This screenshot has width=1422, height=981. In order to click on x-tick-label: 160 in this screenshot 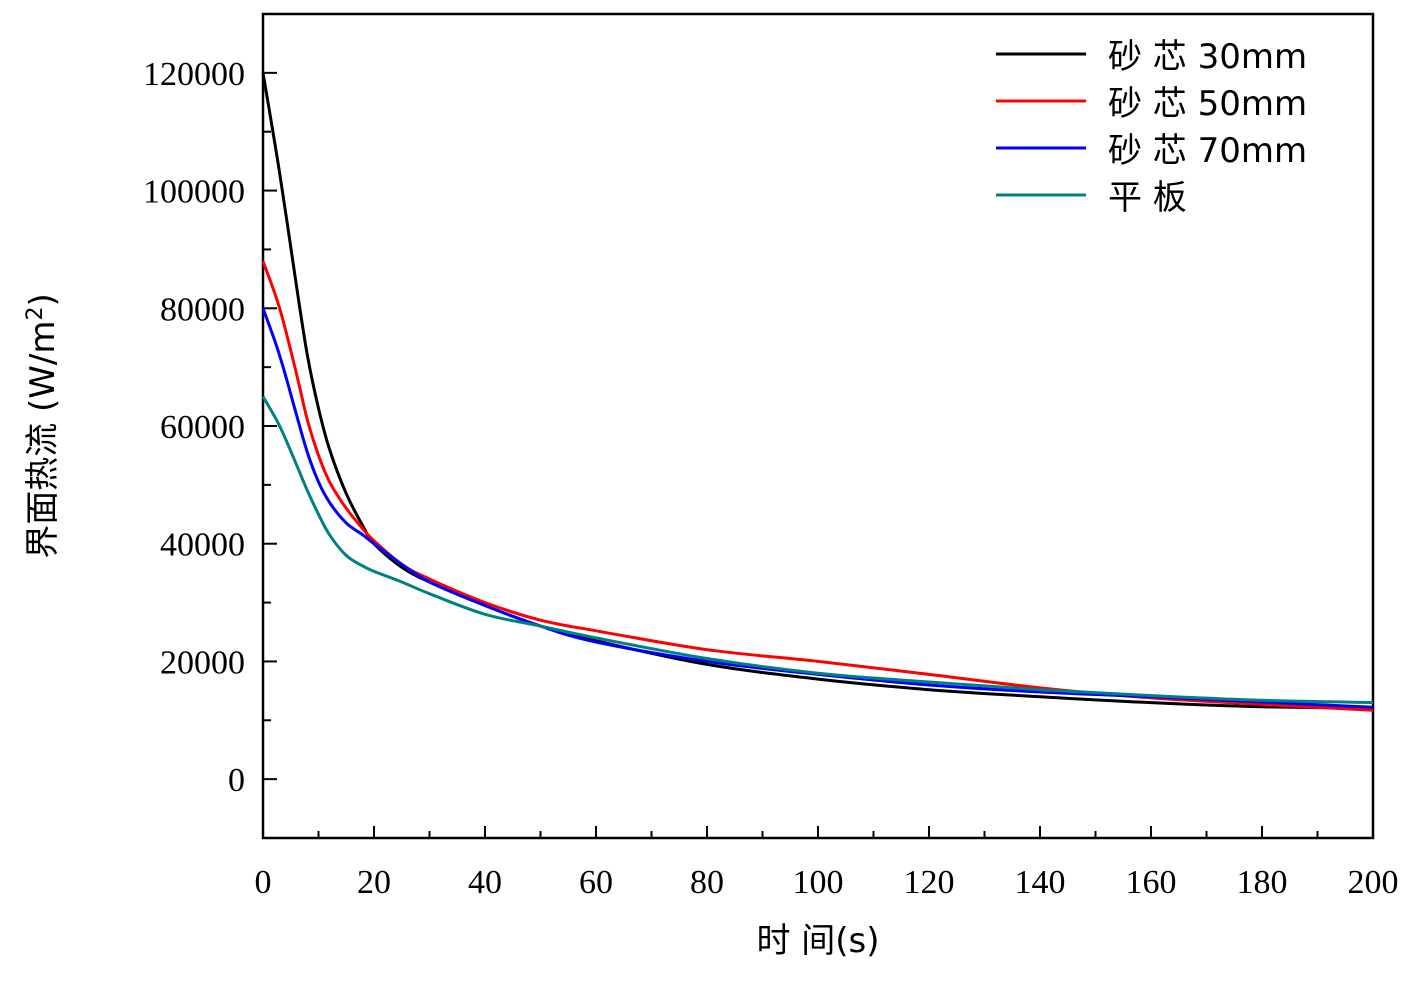, I will do `click(1151, 882)`.